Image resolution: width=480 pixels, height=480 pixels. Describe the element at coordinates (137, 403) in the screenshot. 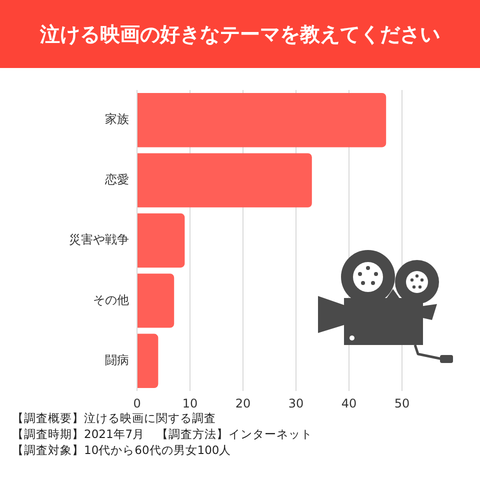

I see `x-tick-label: 0` at that location.